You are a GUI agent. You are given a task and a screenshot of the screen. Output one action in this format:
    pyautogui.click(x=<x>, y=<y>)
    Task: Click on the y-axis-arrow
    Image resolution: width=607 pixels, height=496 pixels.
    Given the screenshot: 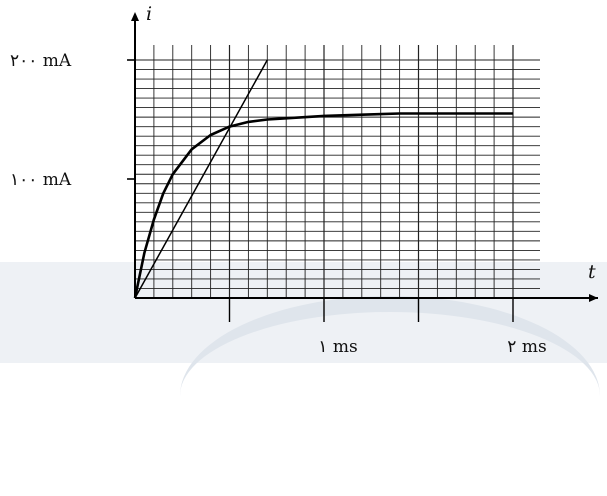 What is the action you would take?
    pyautogui.click(x=135, y=16)
    